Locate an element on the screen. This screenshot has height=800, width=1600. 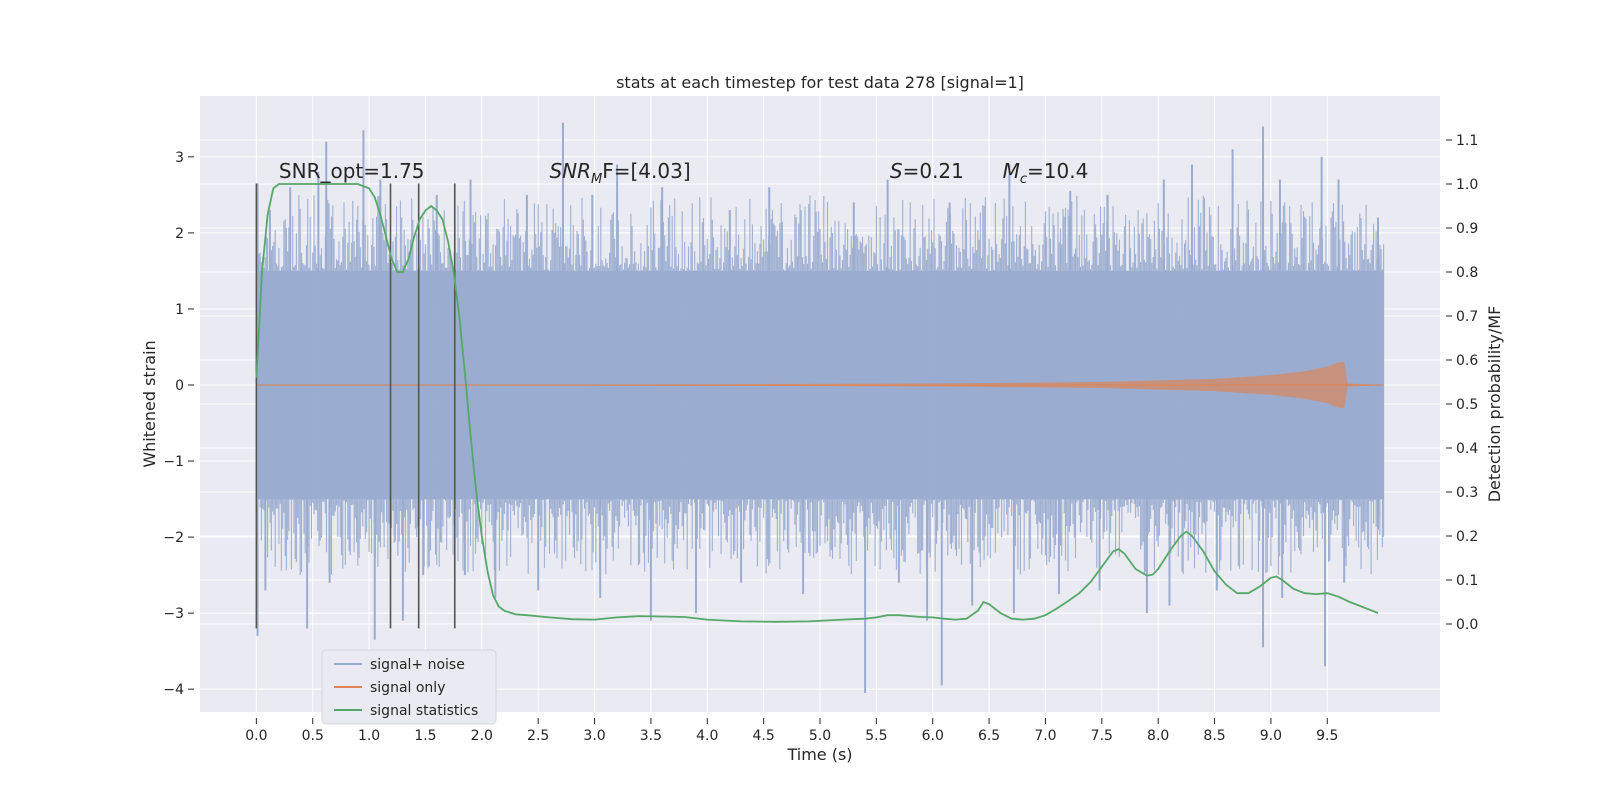
right-y-tick-label: 1.1 is located at coordinates (1467, 141).